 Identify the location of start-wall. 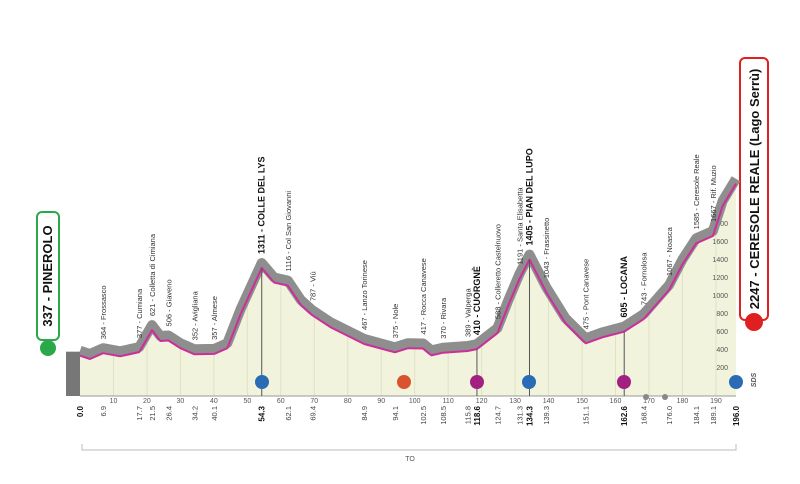
(73, 373).